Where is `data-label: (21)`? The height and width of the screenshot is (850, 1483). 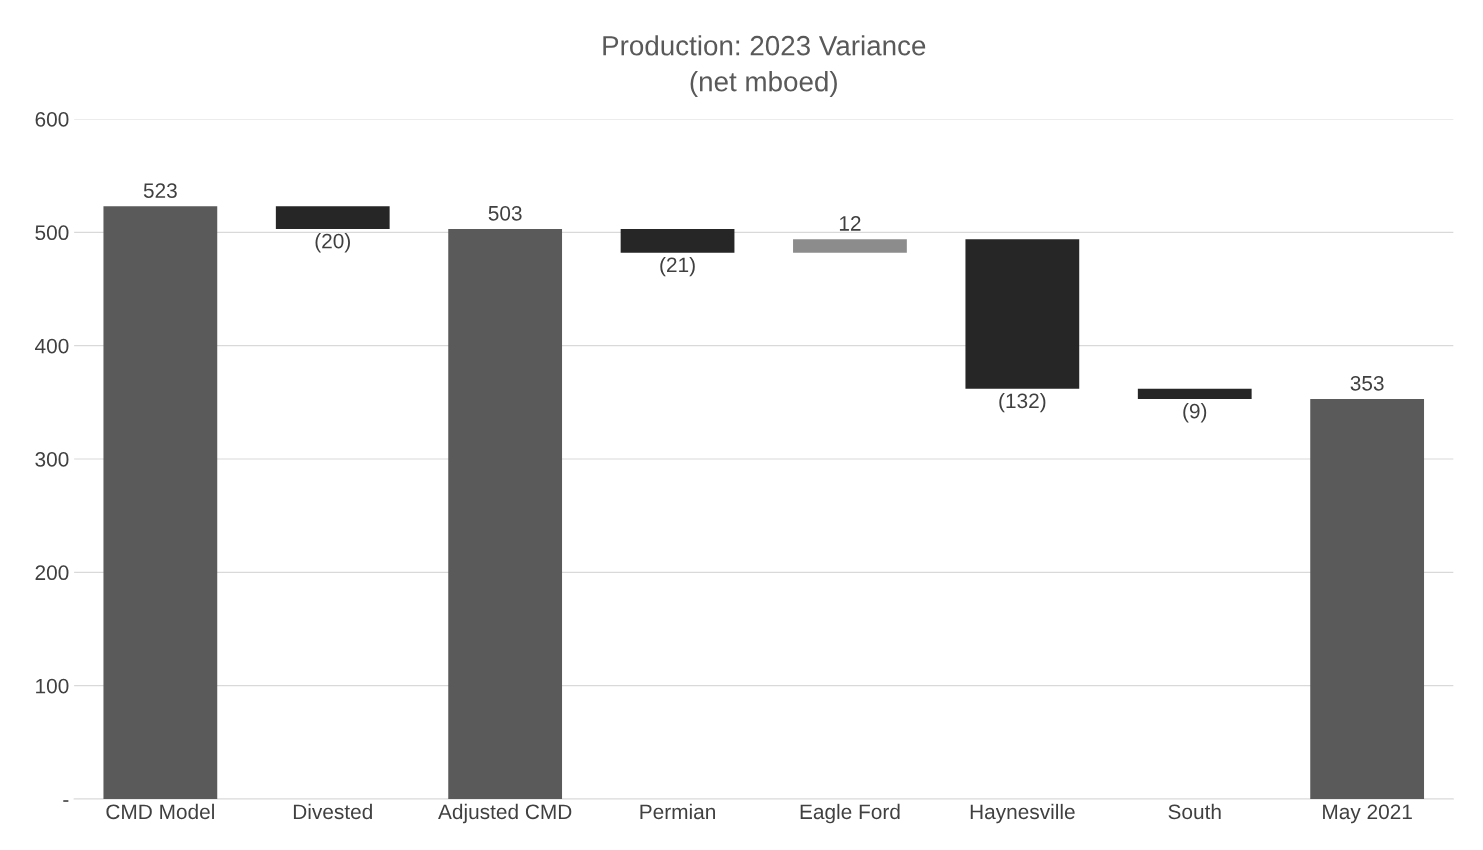 data-label: (21) is located at coordinates (677, 266).